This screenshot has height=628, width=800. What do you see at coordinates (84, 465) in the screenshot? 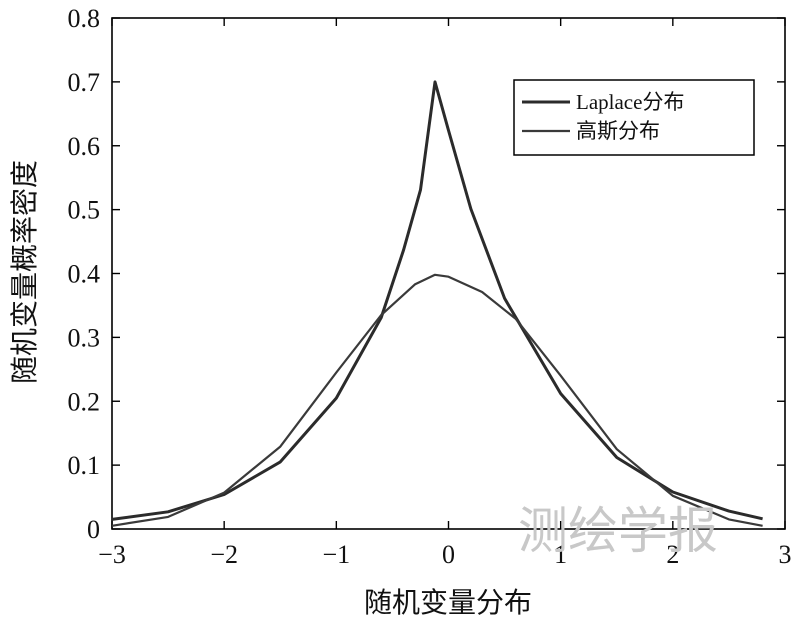
I see `y-tick-label: 0.1` at bounding box center [84, 465].